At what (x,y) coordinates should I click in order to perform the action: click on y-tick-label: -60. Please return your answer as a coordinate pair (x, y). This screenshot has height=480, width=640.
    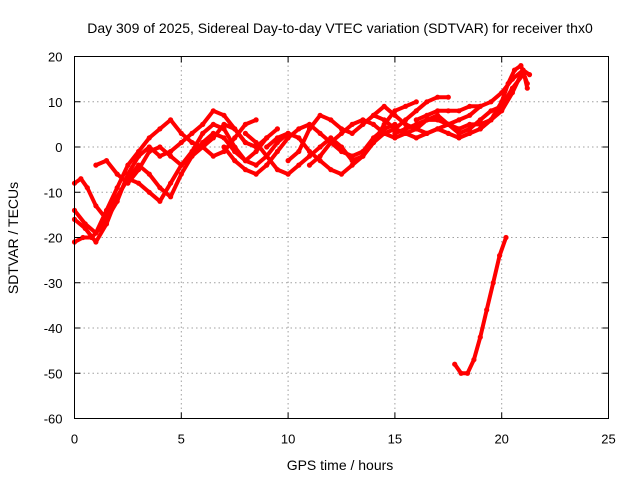
    Looking at the image, I should click on (53, 419).